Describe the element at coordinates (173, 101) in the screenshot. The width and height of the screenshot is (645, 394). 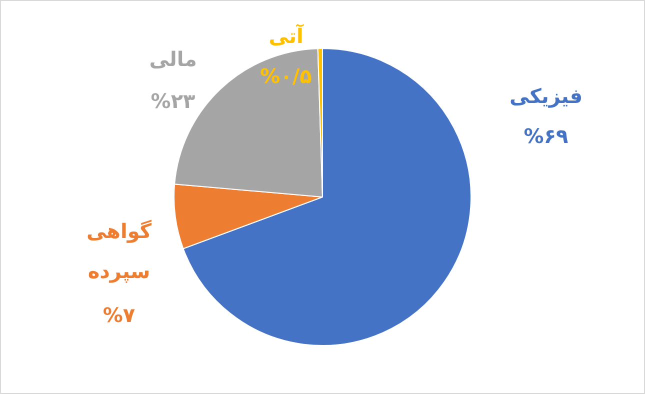
I see `data-label: %۲۳` at that location.